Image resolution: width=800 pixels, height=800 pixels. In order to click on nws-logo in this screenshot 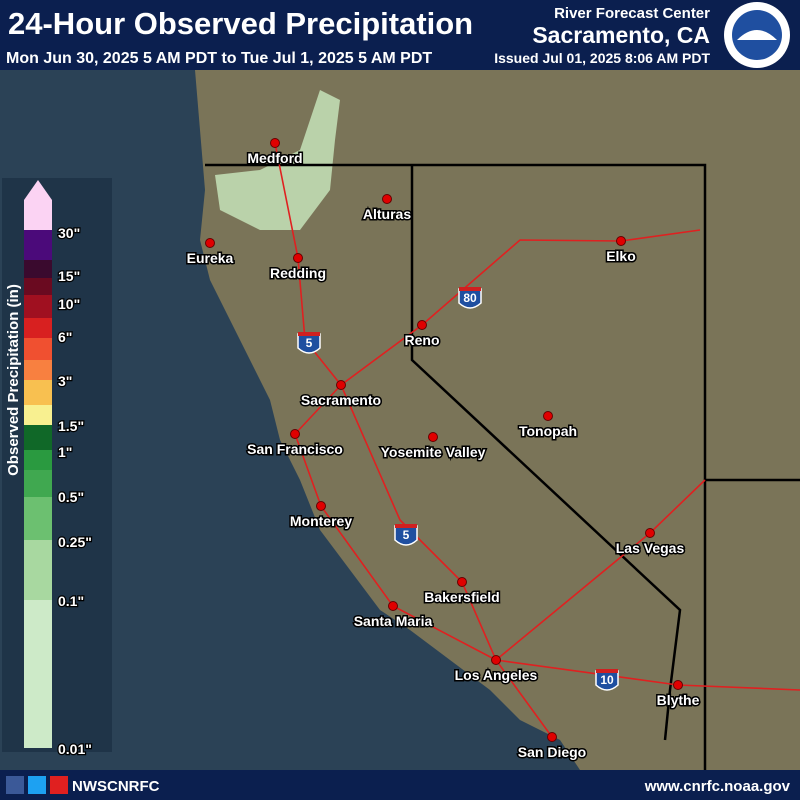, I will do `click(757, 35)`.